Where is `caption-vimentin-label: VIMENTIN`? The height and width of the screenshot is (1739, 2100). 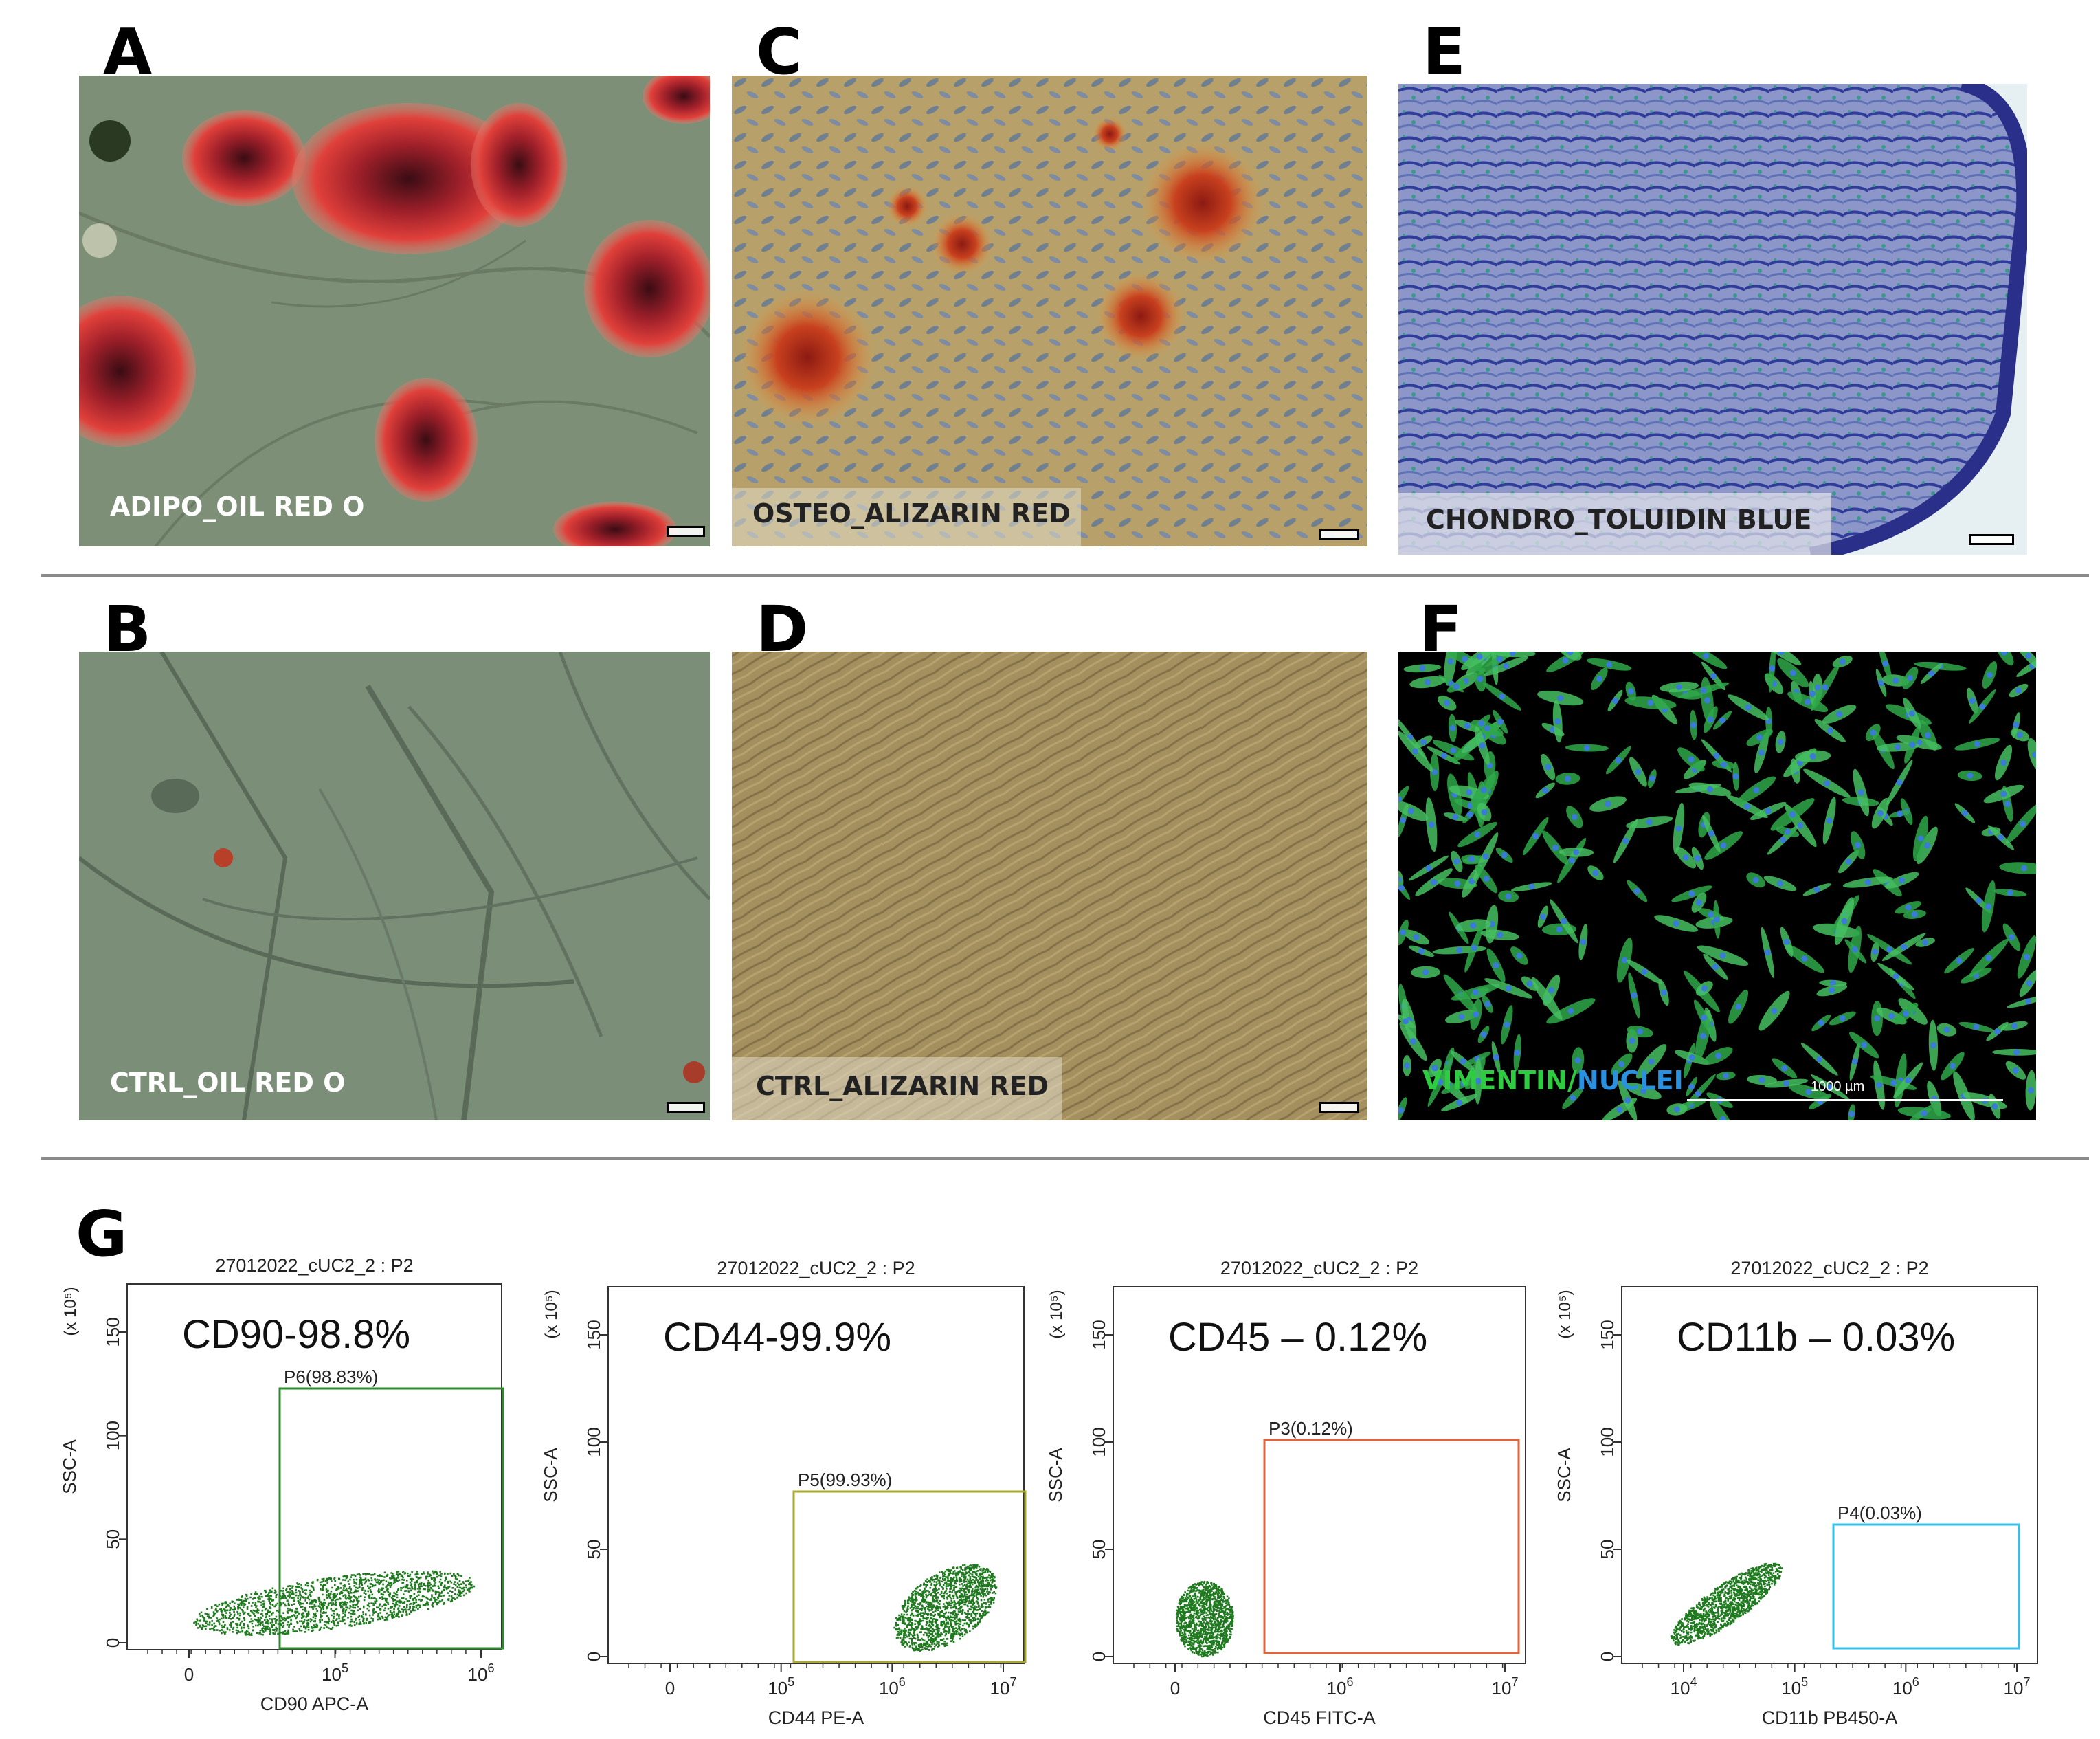 caption-vimentin-label: VIMENTIN is located at coordinates (1495, 1080).